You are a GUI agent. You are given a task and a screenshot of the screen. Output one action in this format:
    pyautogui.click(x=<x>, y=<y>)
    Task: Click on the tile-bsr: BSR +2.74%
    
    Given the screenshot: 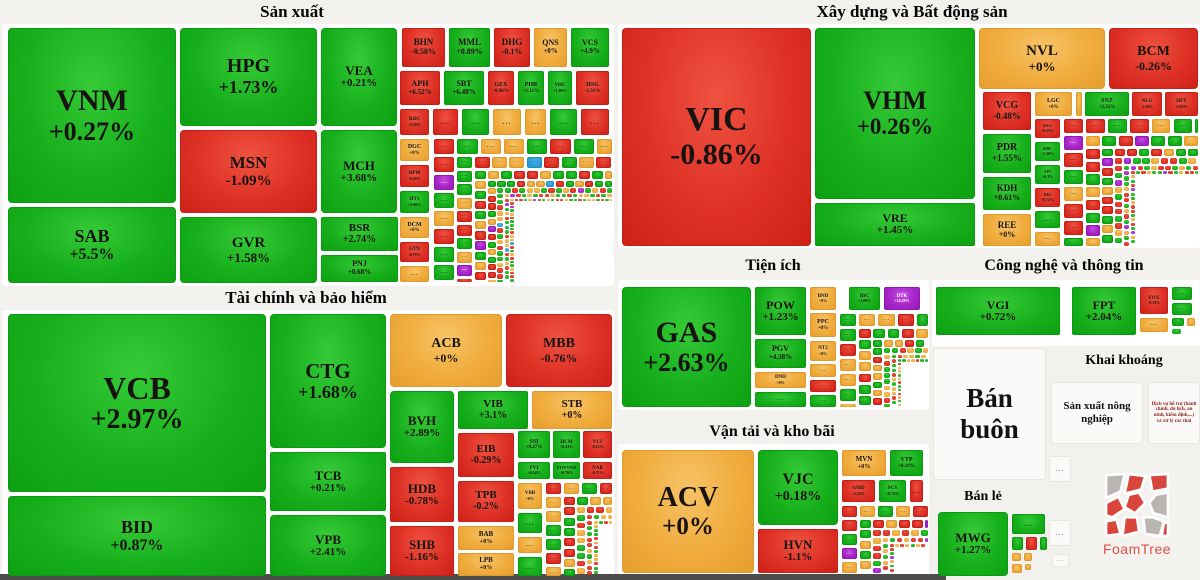 What is the action you would take?
    pyautogui.click(x=359, y=234)
    